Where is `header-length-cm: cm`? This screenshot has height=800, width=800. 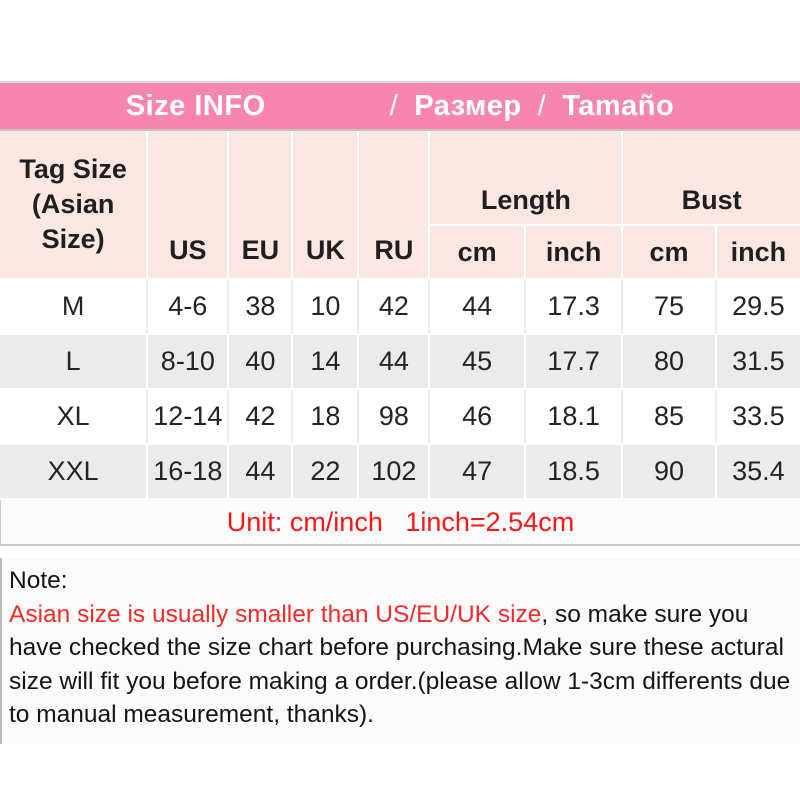 header-length-cm: cm is located at coordinates (478, 253).